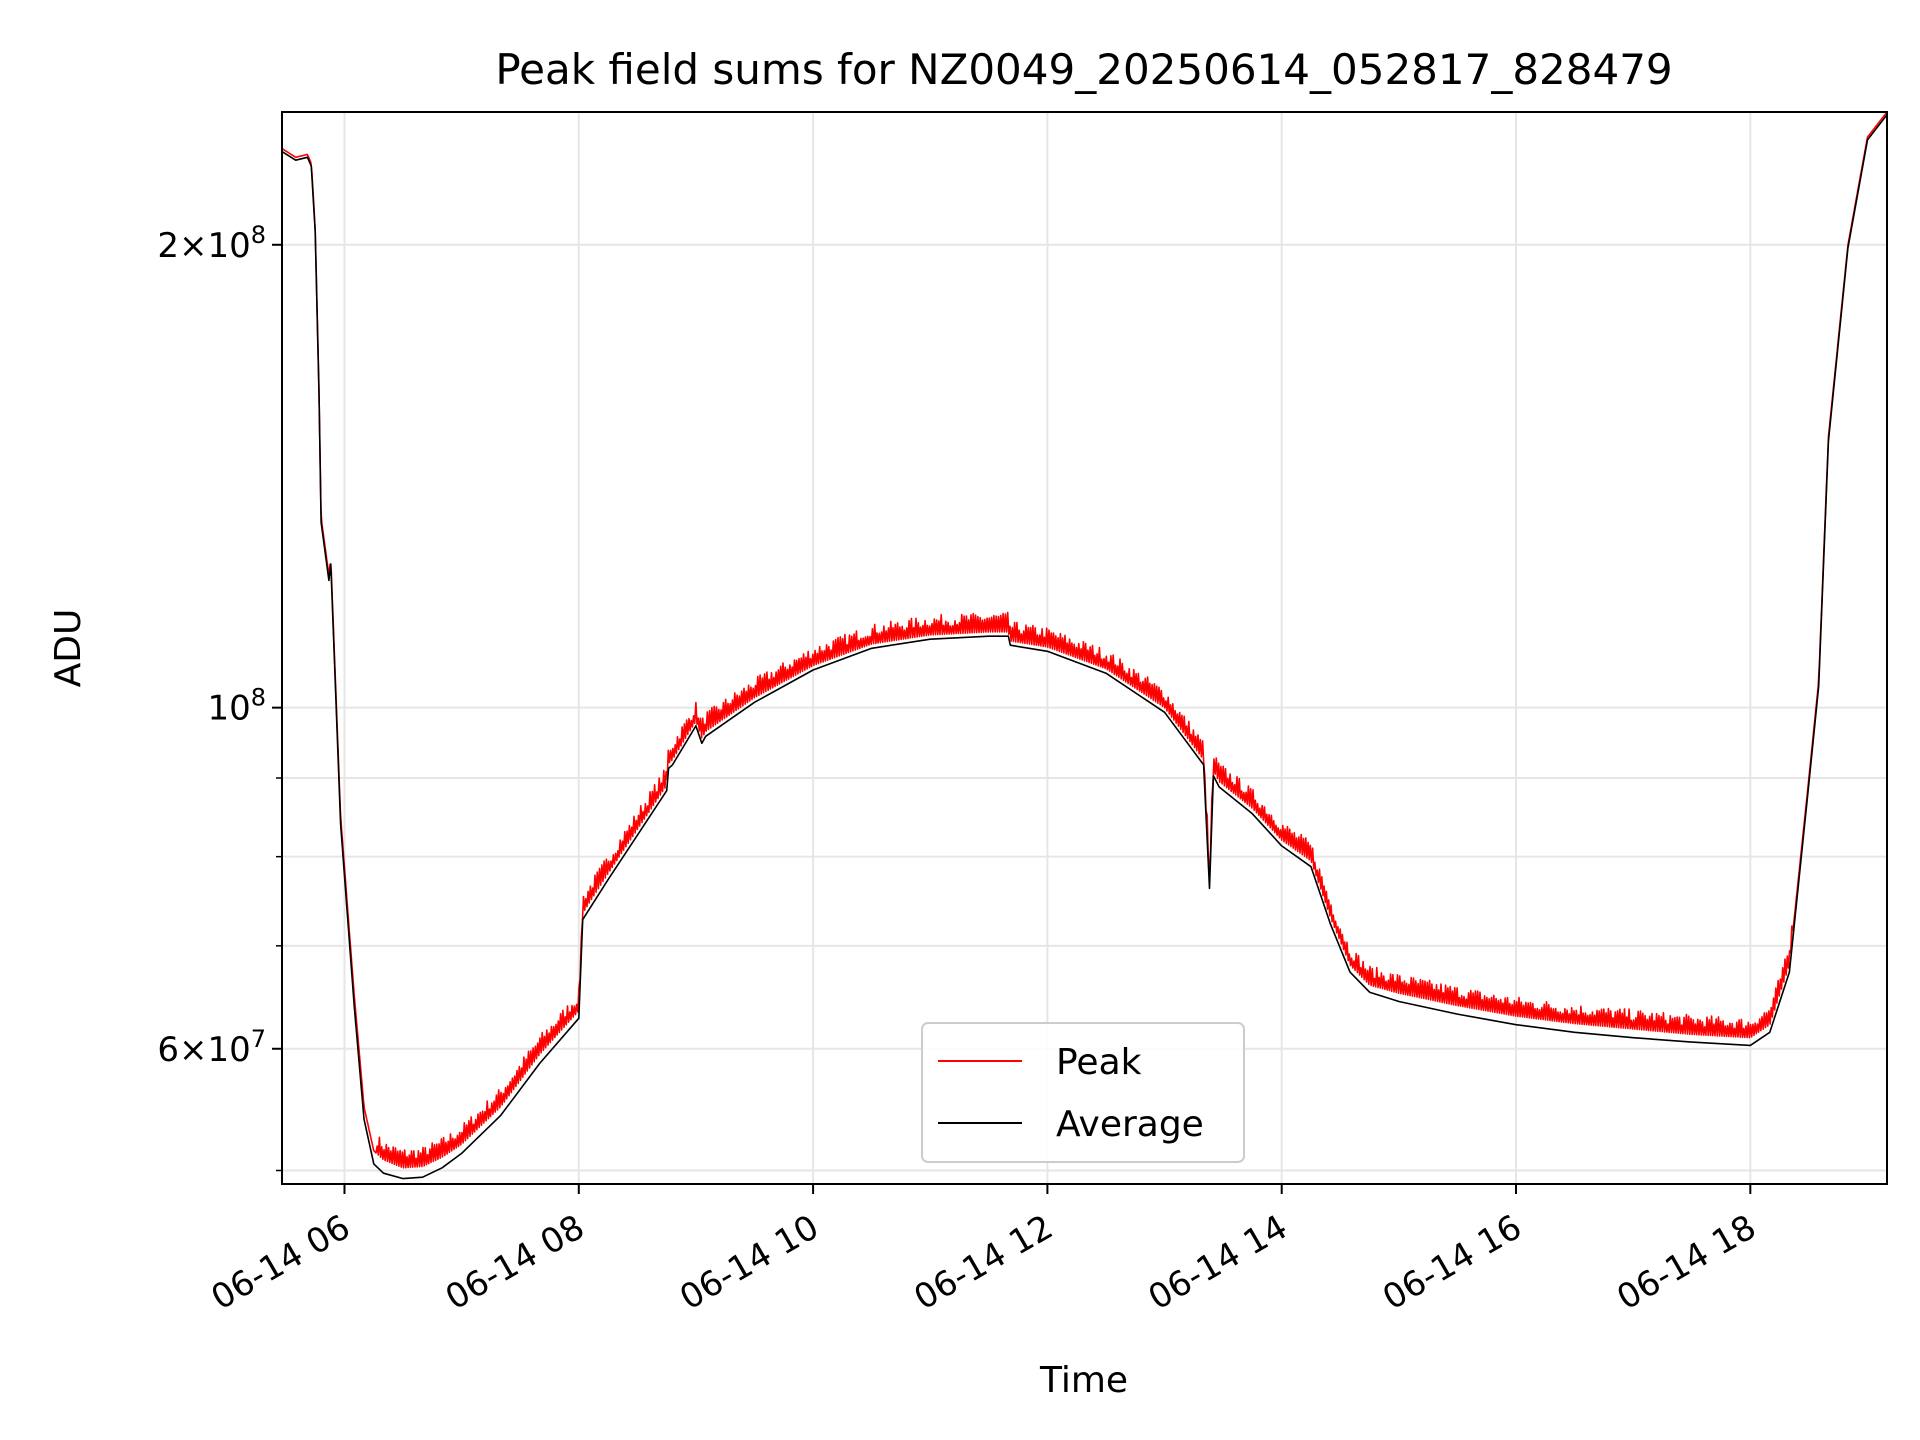 This screenshot has height=1440, width=1920. What do you see at coordinates (1083, 1380) in the screenshot?
I see `x-axis-title: Time` at bounding box center [1083, 1380].